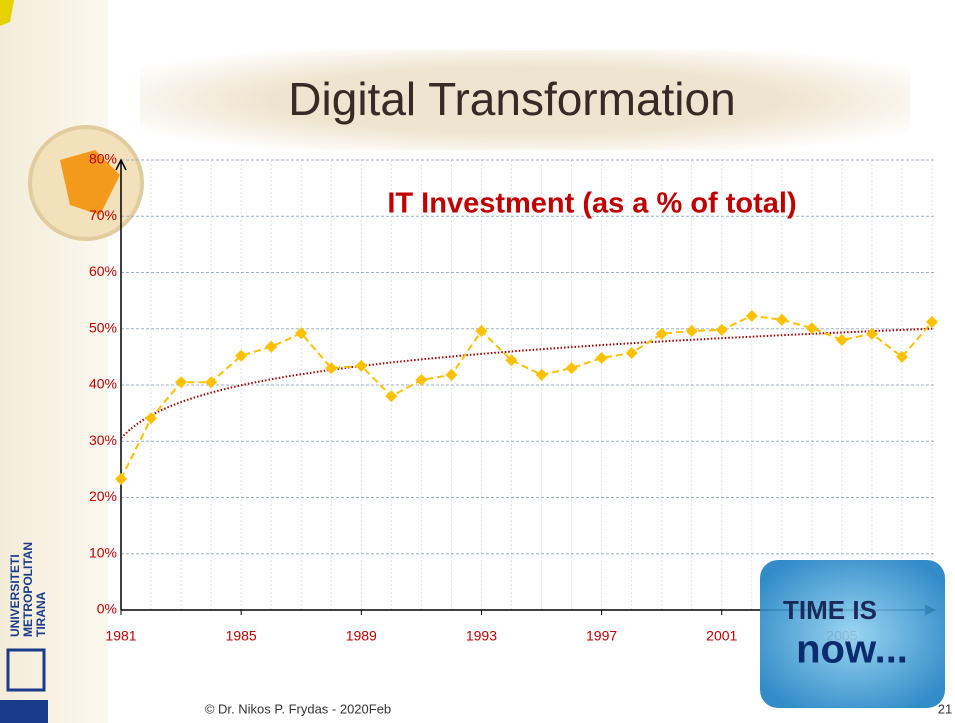 The image size is (955, 723). What do you see at coordinates (298, 708) in the screenshot?
I see `footer: © Dr. Nikos P. Frydas - 2020Feb` at bounding box center [298, 708].